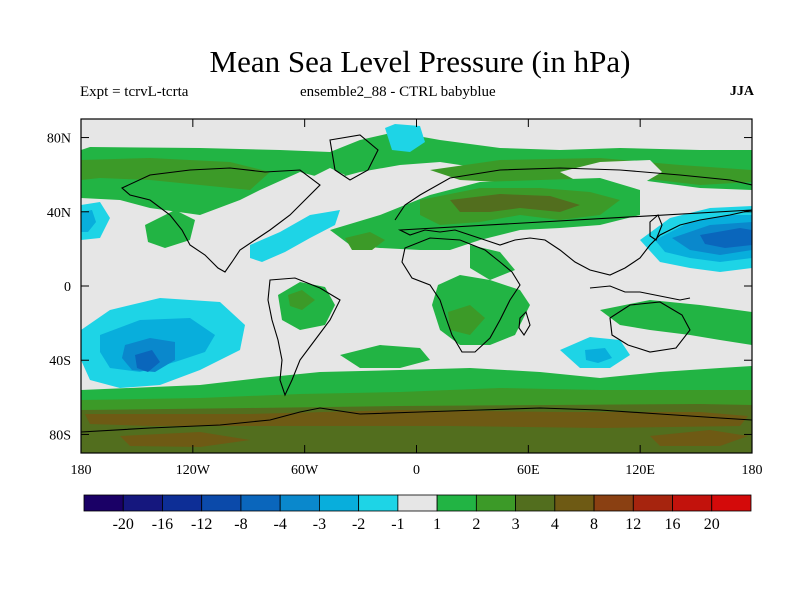 The width and height of the screenshot is (800, 600). I want to click on colorbar-label: -3, so click(319, 524).